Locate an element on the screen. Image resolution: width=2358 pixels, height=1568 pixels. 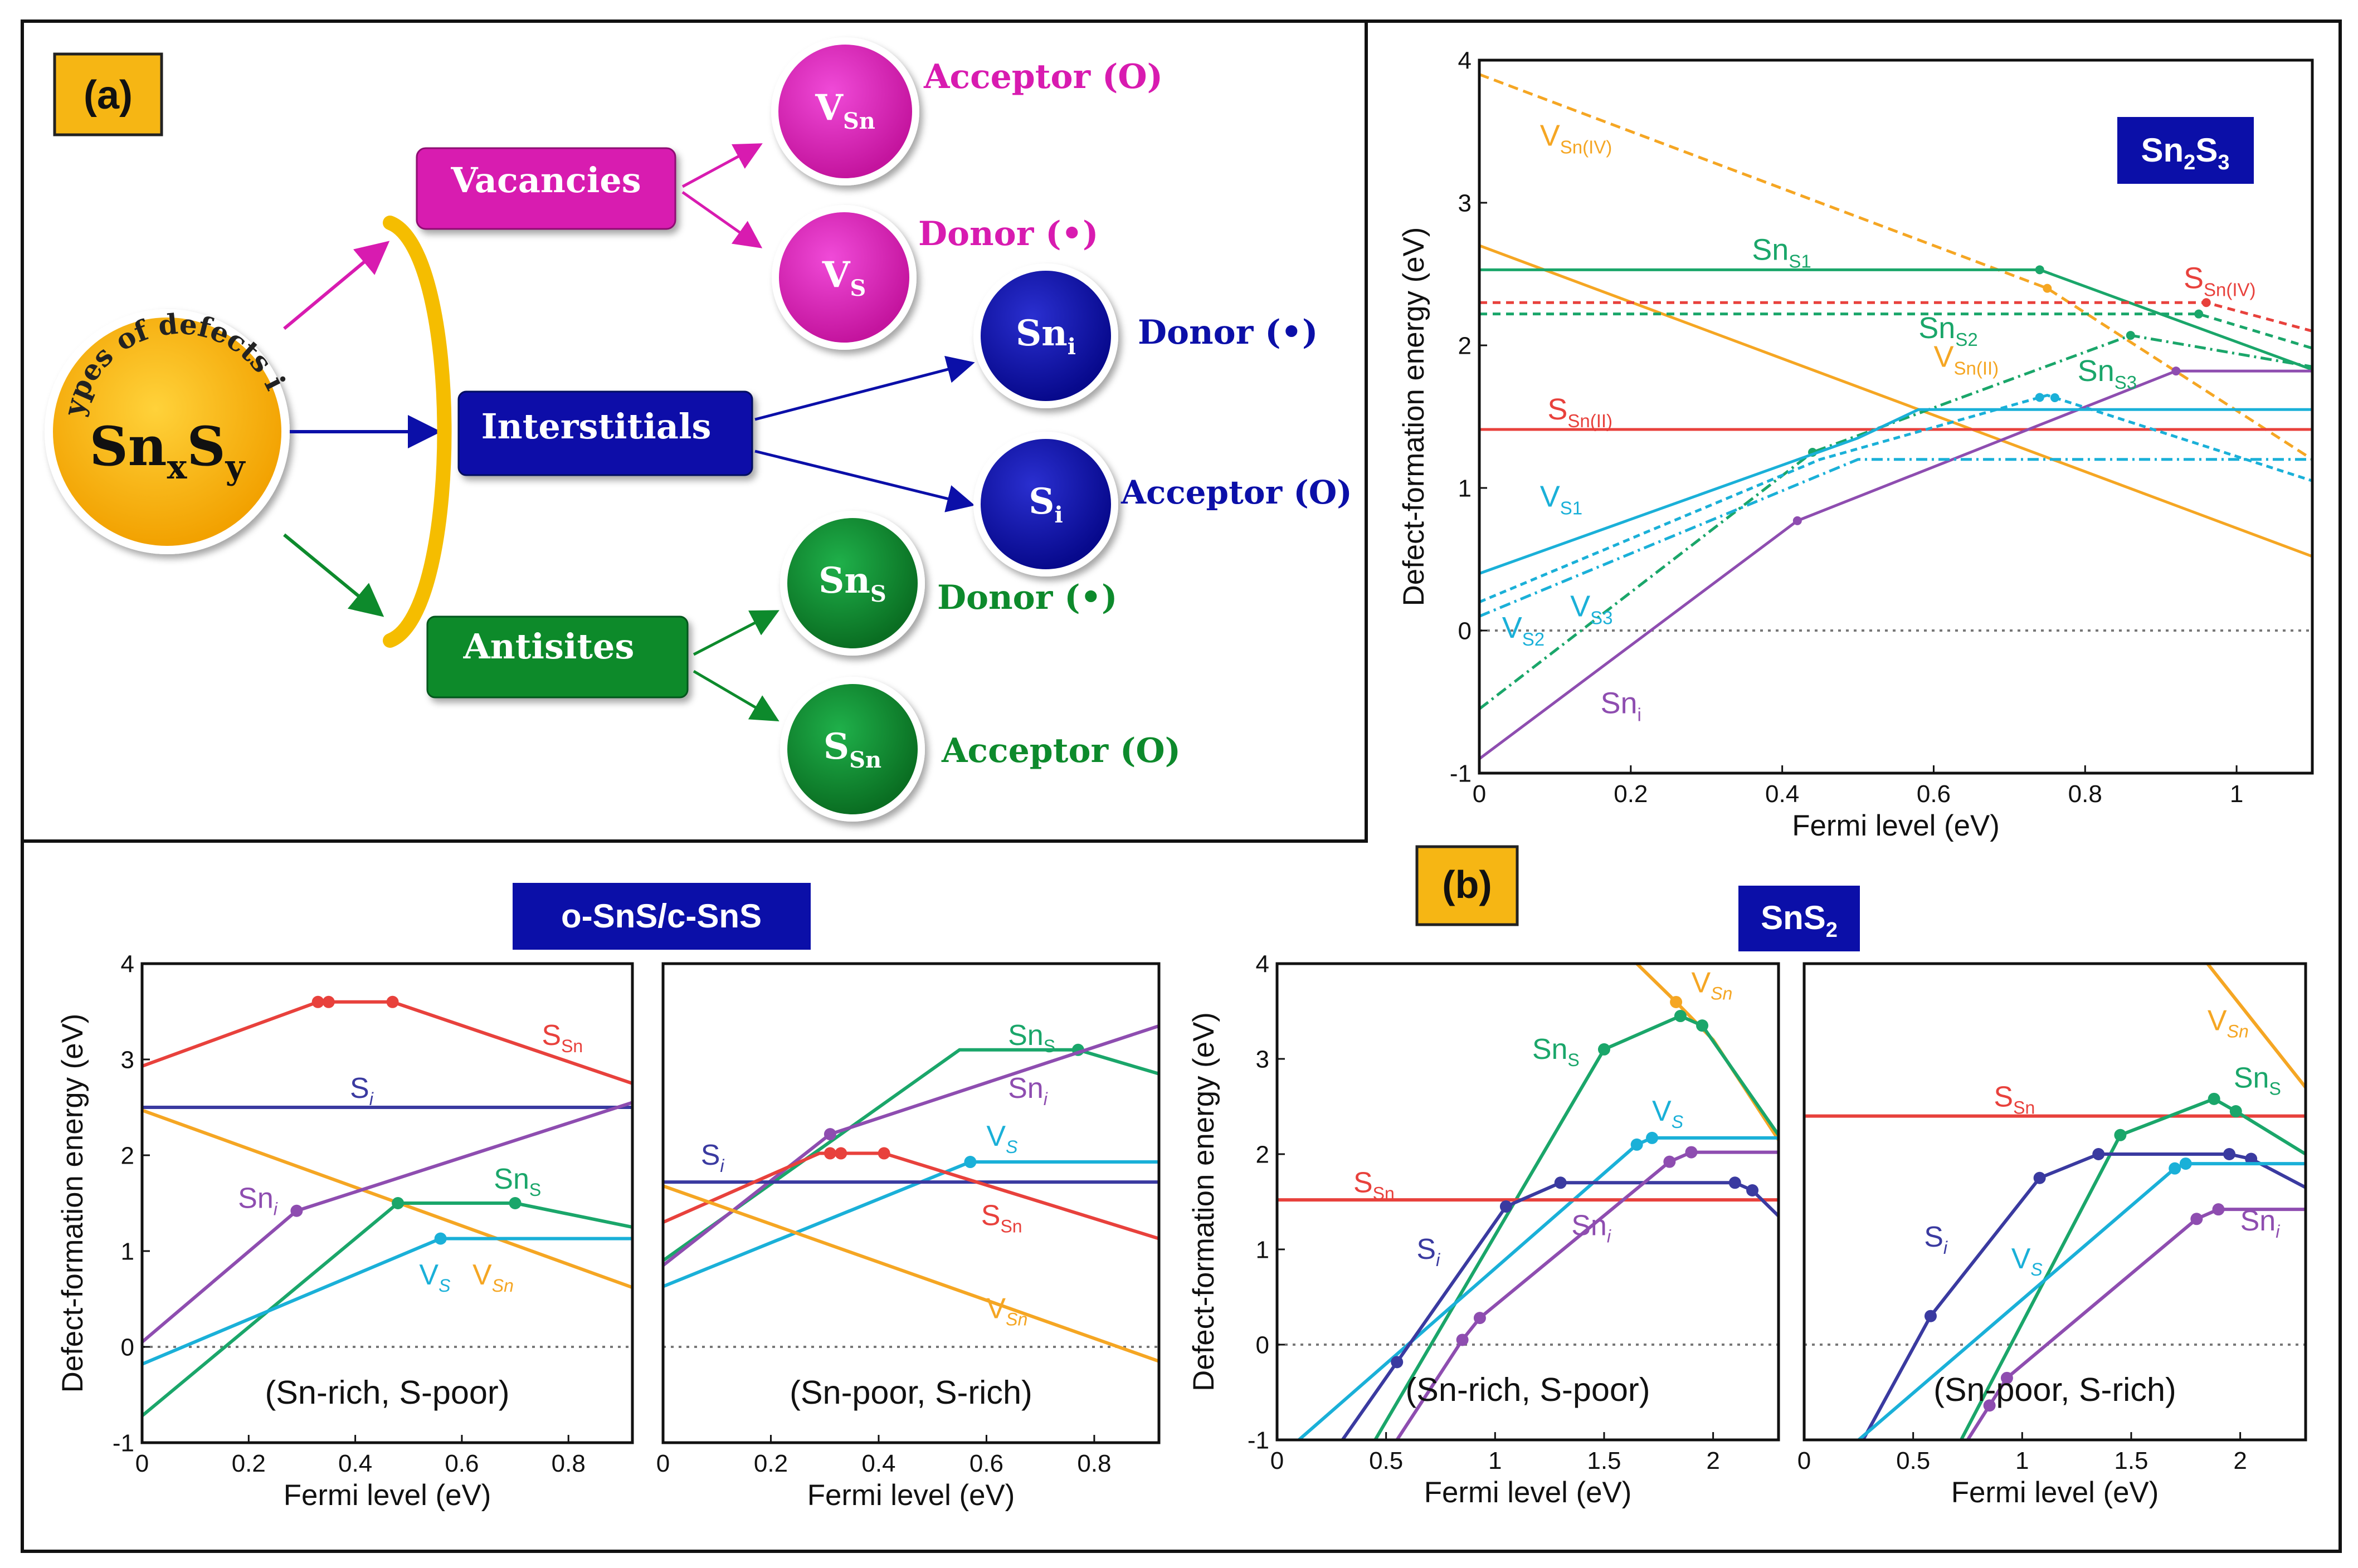
series-line-sn-s2 is located at coordinates (1896, 331).